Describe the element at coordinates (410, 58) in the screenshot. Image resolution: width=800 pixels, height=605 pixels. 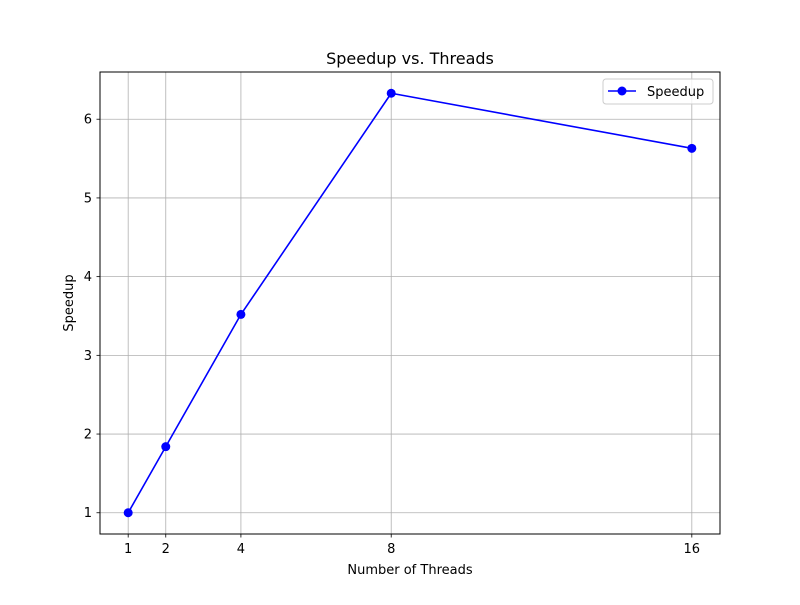
I see `chart-title: Speedup vs. Threads` at that location.